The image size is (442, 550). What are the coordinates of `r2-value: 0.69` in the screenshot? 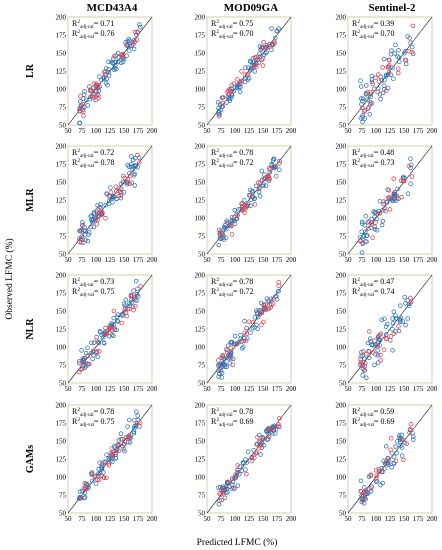 It's located at (388, 421).